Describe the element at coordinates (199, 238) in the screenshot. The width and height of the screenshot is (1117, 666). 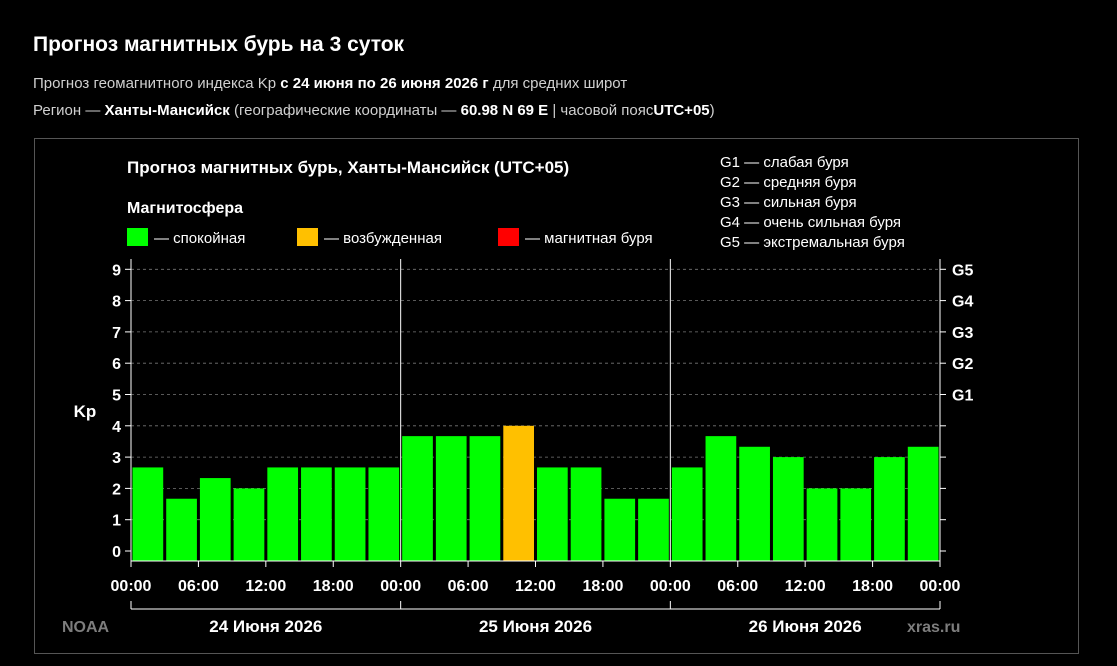
I see `legend-label: — спокойная` at that location.